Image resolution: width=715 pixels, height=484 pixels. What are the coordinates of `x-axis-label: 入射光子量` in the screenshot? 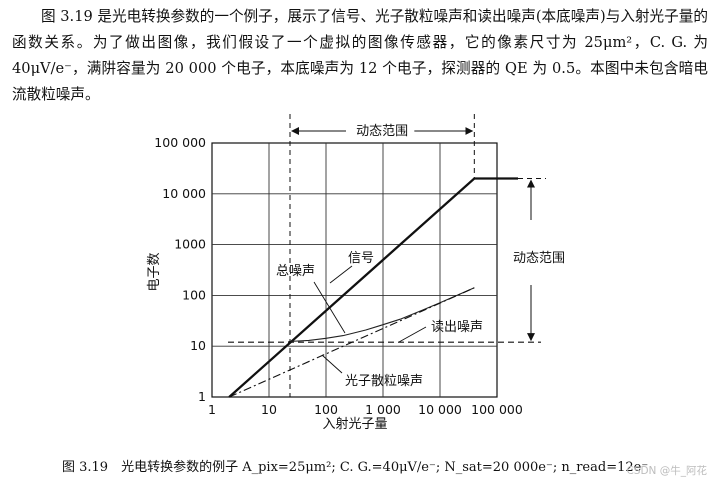 It's located at (354, 424).